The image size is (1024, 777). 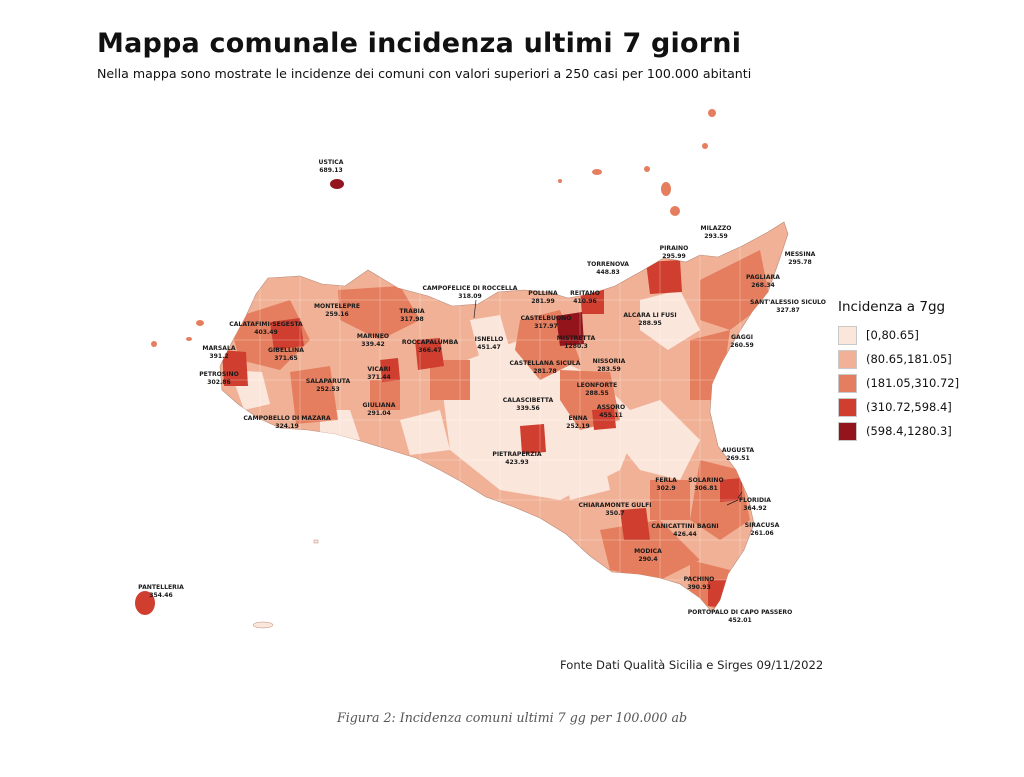 I want to click on municipality-label: MARINEO 339.42, so click(x=373, y=340).